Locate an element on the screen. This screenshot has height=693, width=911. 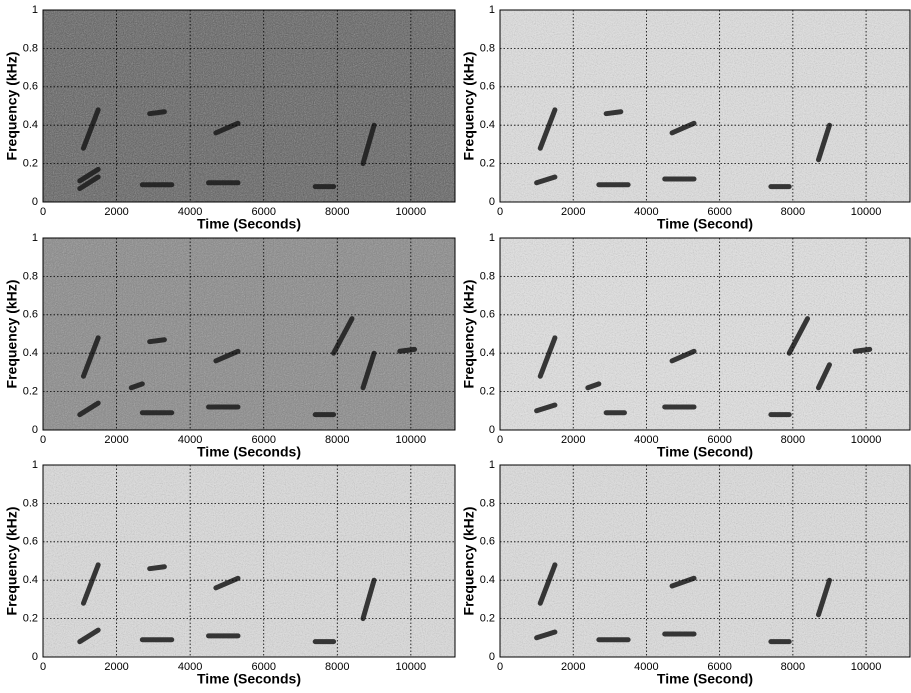
x-axis-label: Time (Second) is located at coordinates (705, 452).